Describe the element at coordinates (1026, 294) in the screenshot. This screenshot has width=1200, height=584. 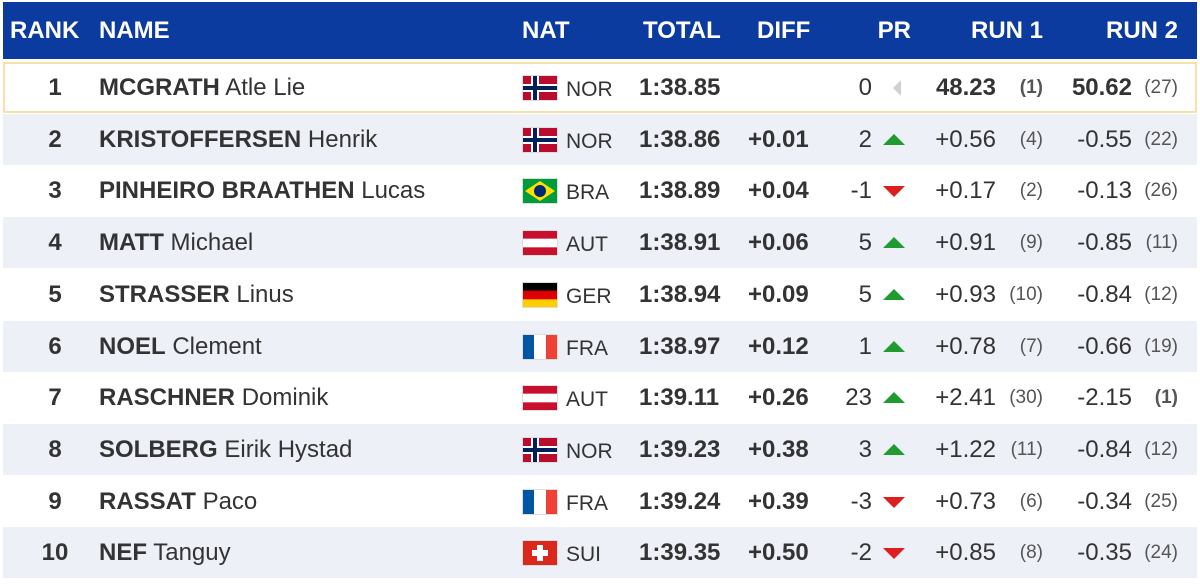
I see `run1-rank: (10)` at that location.